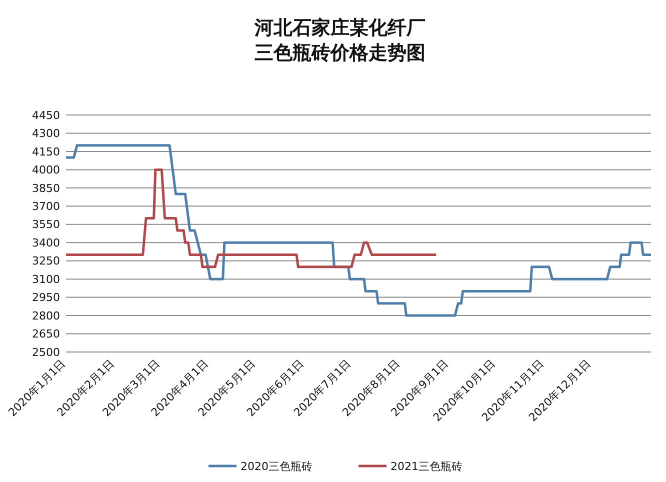 This screenshot has width=666, height=482. Describe the element at coordinates (46, 352) in the screenshot. I see `y-tick-label: 2500` at that location.